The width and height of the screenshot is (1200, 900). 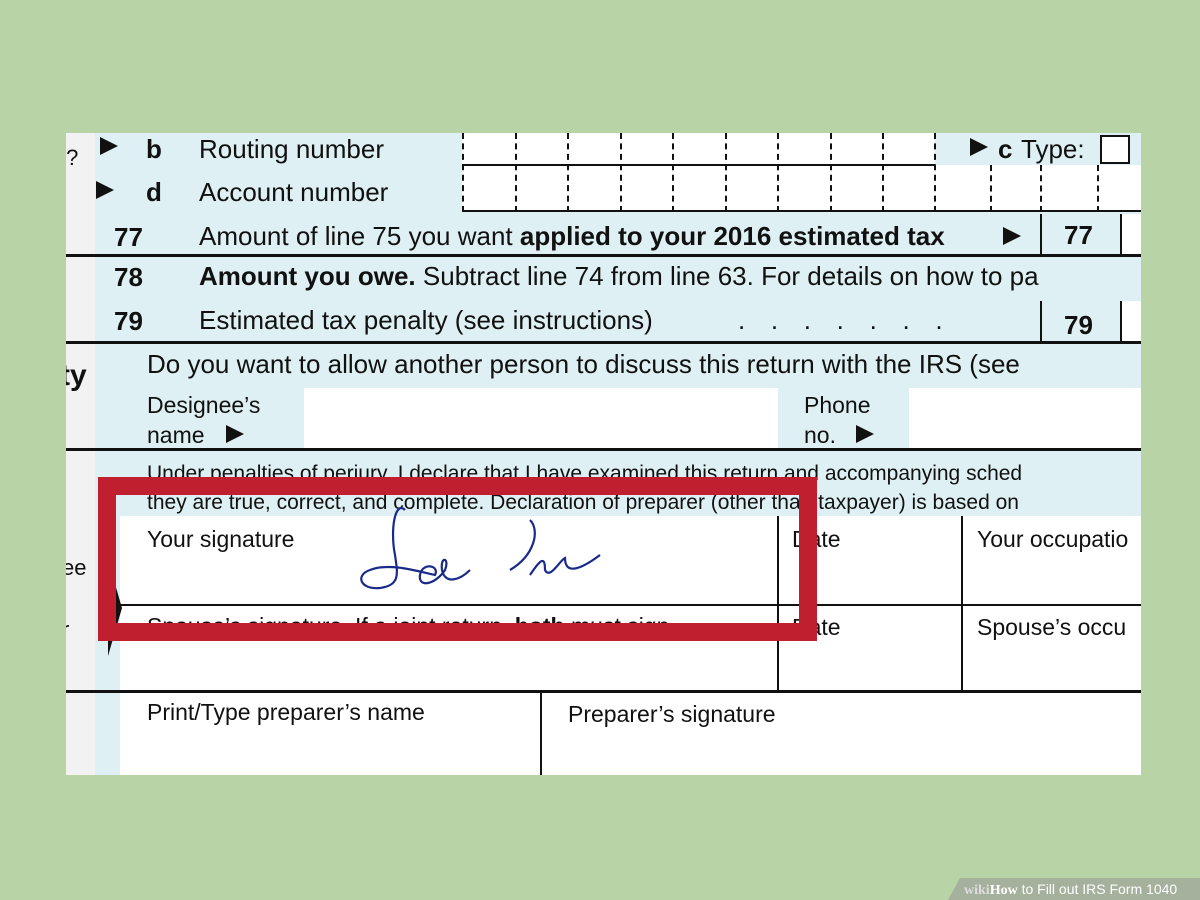 What do you see at coordinates (837, 405) in the screenshot?
I see `phone-label-1: Phone` at bounding box center [837, 405].